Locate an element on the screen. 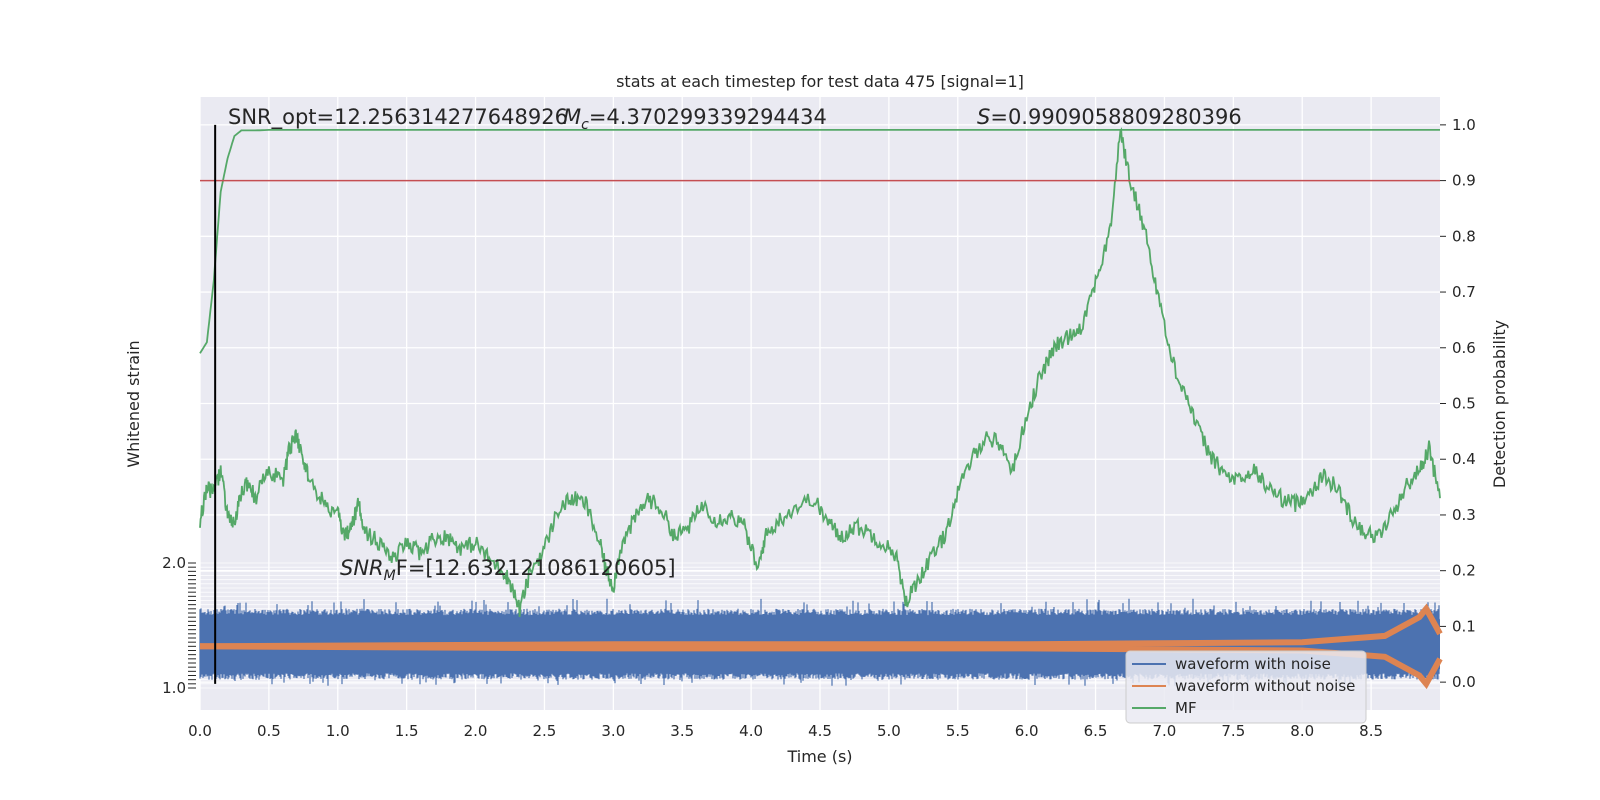 This screenshot has height=800, width=1600. right-tick-label: 0.8 is located at coordinates (1464, 236).